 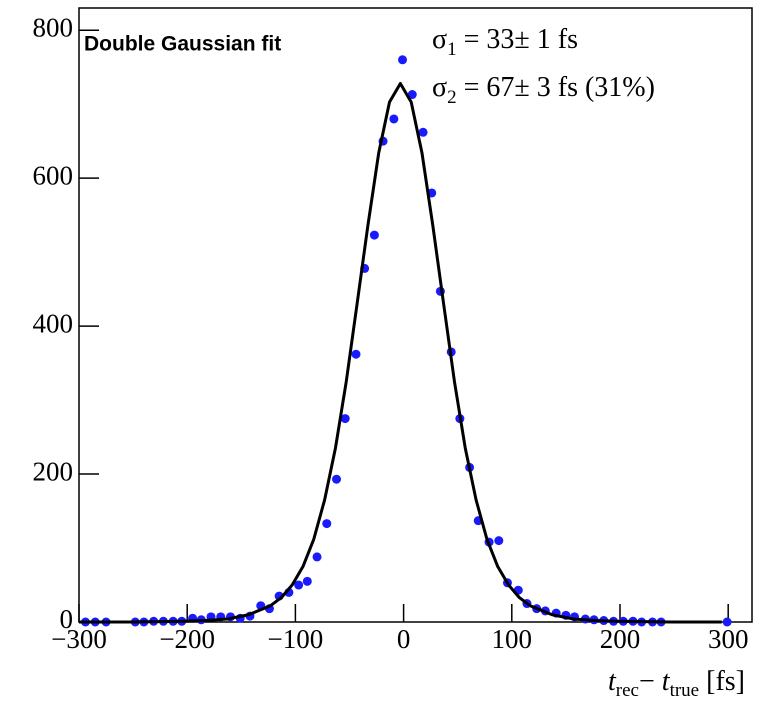 What do you see at coordinates (53, 471) in the screenshot?
I see `y-tick-label: 200` at bounding box center [53, 471].